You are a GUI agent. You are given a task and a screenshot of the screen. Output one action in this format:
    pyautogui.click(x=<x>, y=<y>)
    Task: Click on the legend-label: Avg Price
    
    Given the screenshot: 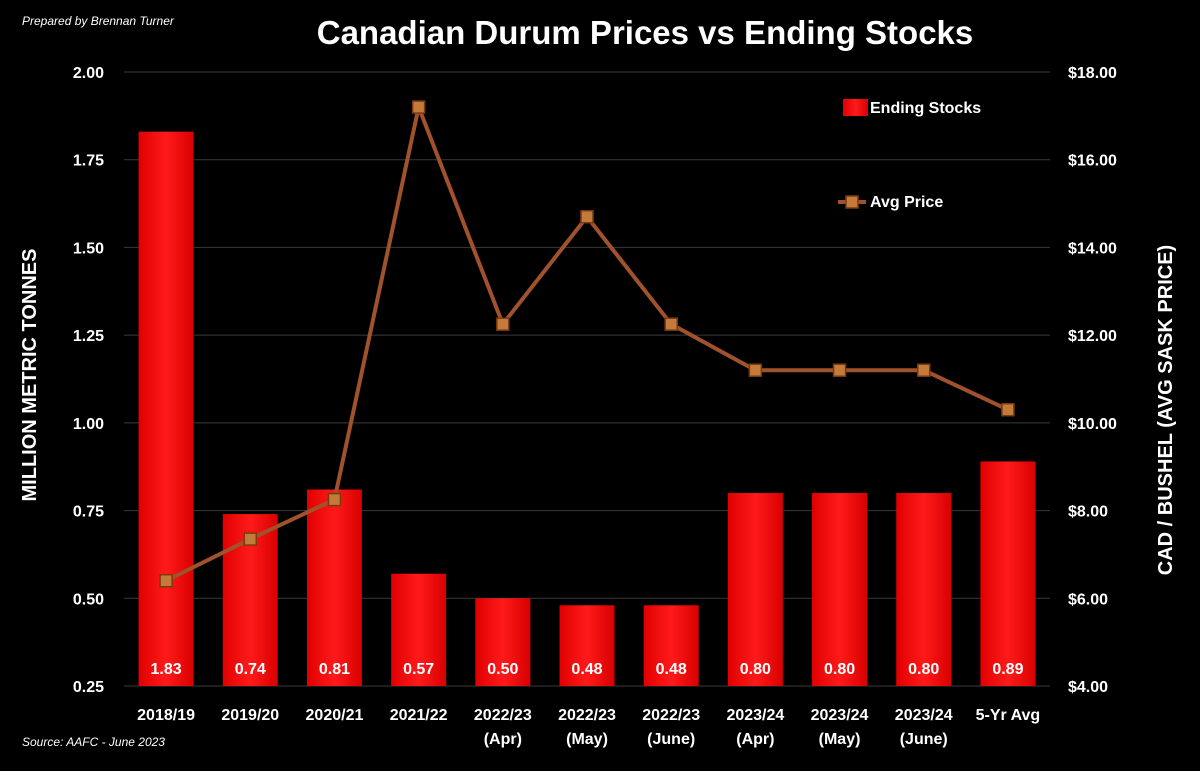 What is the action you would take?
    pyautogui.click(x=906, y=202)
    